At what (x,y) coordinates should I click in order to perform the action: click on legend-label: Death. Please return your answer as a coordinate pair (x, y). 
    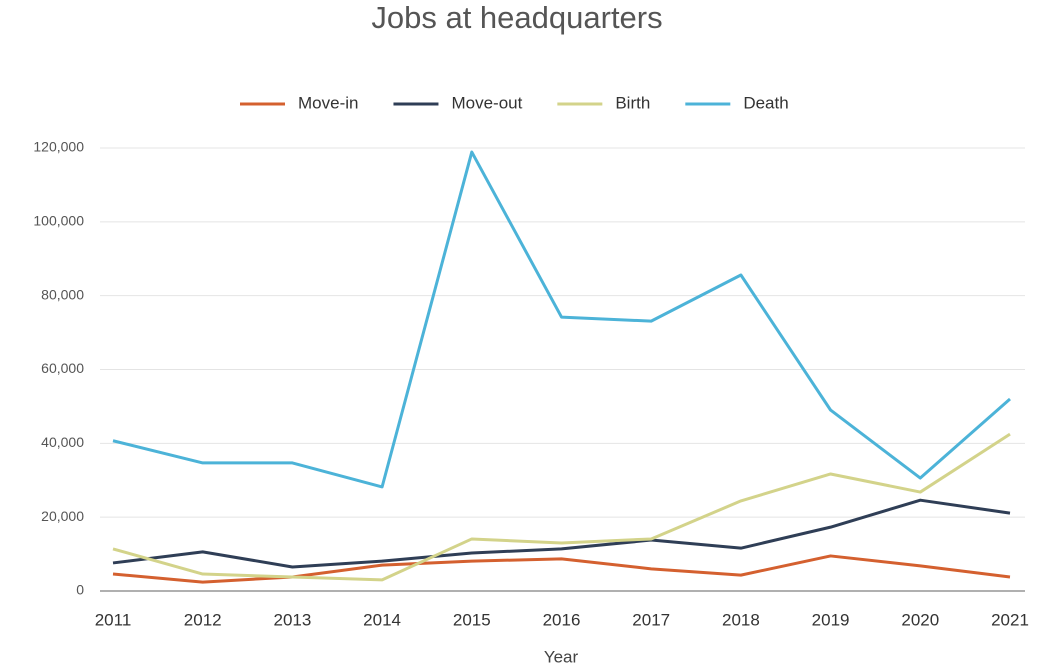
    Looking at the image, I should click on (765, 102).